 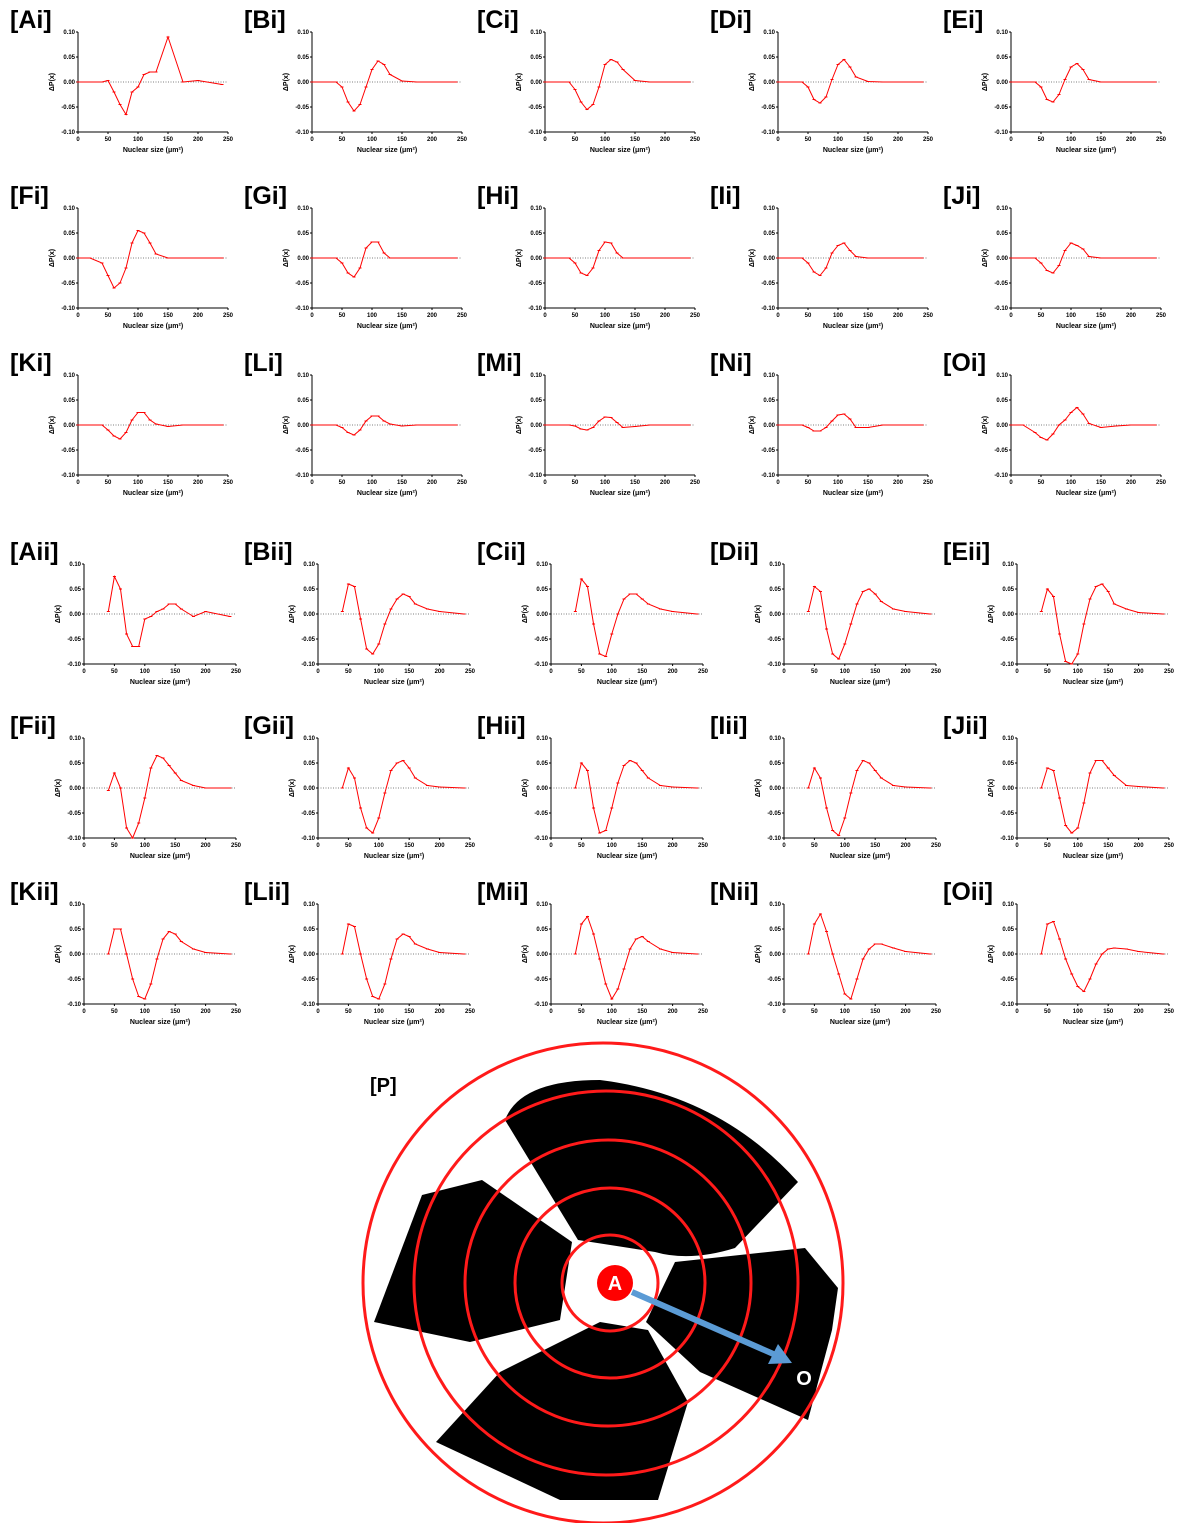 I want to click on panel-label: [Cii], so click(x=501, y=552).